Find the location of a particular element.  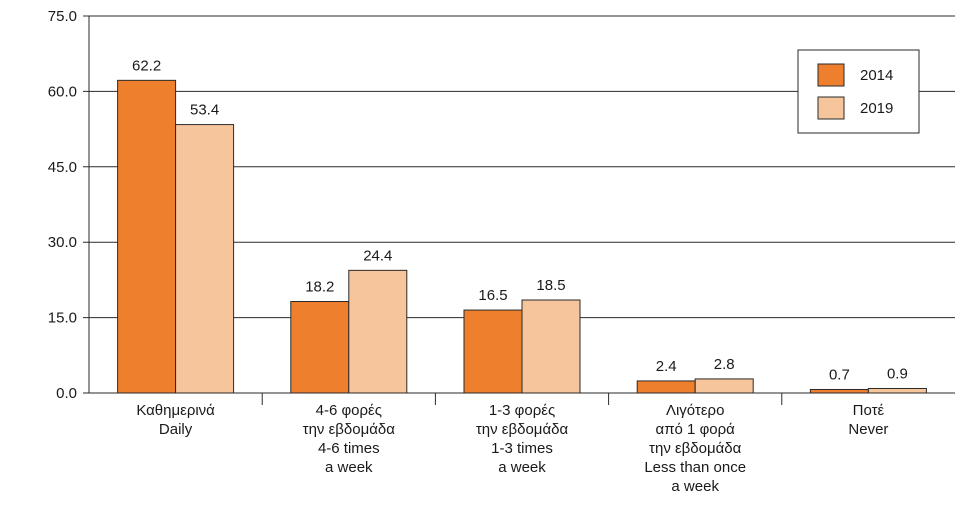

legend-swatch-2014 is located at coordinates (831, 75).